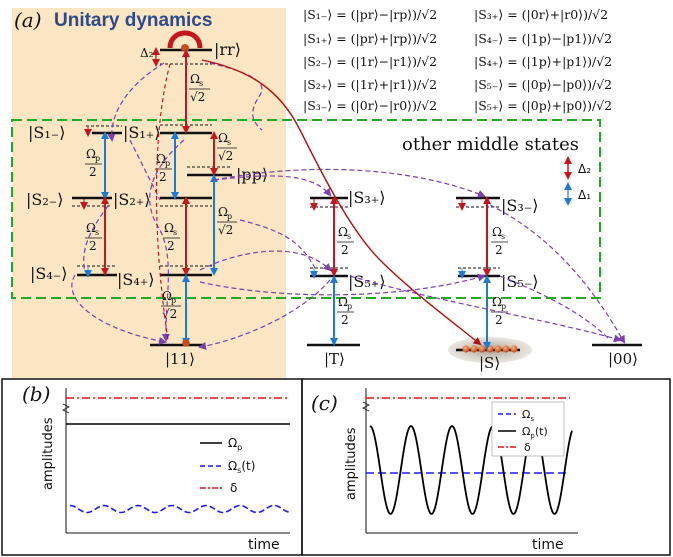 The height and width of the screenshot is (557, 673). I want to click on panel-c-ylabel: amplitudes, so click(351, 463).